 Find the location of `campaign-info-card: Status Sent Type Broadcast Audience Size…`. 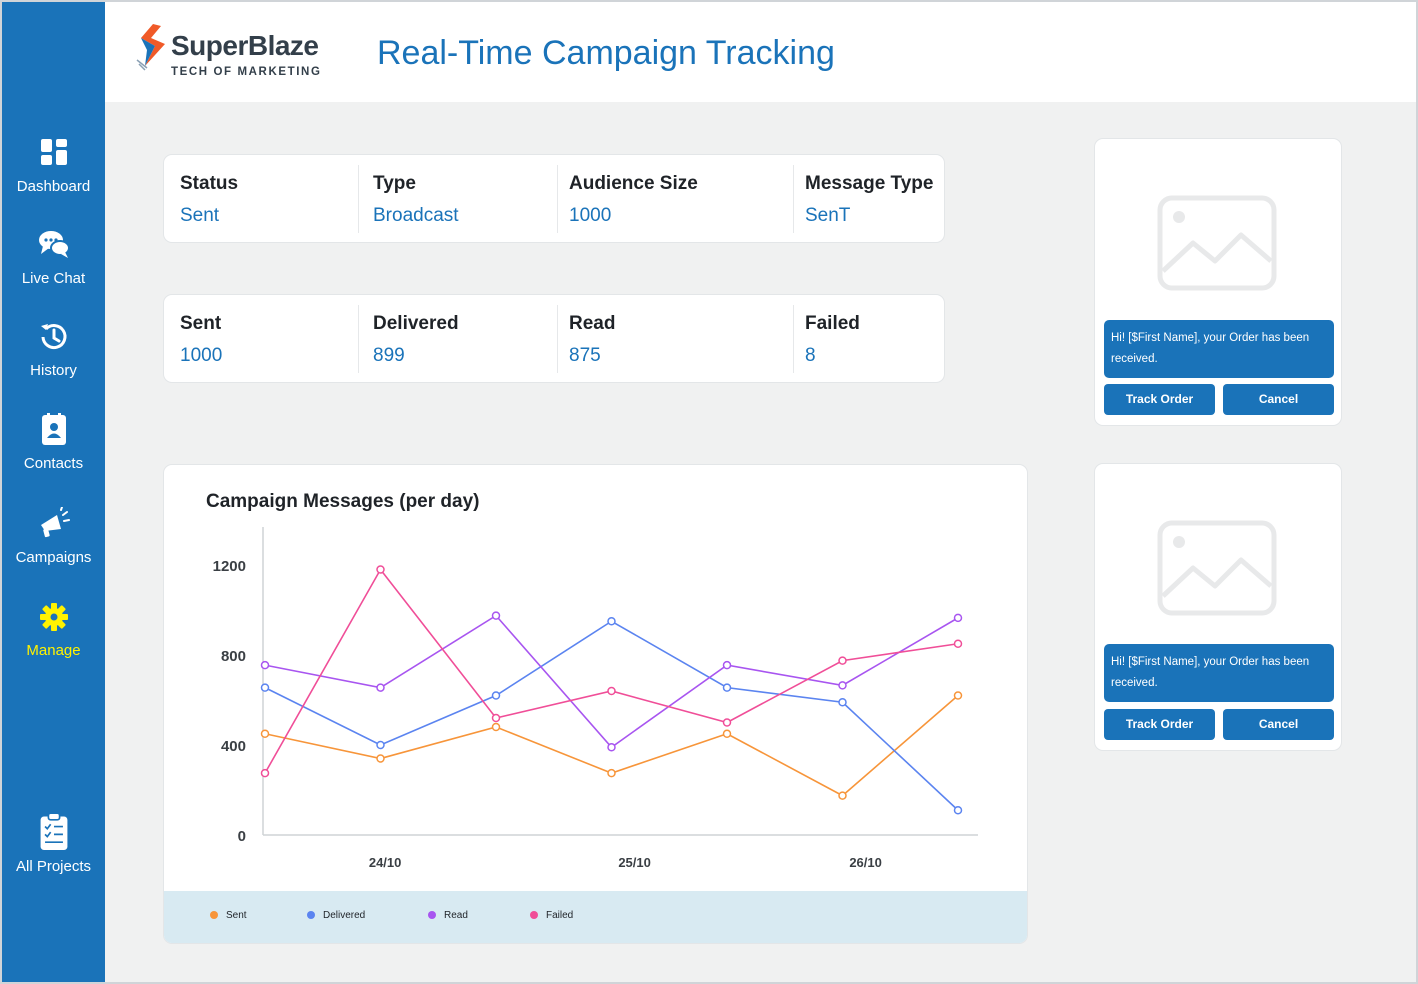

campaign-info-card: Status Sent Type Broadcast Audience Size… is located at coordinates (554, 198).